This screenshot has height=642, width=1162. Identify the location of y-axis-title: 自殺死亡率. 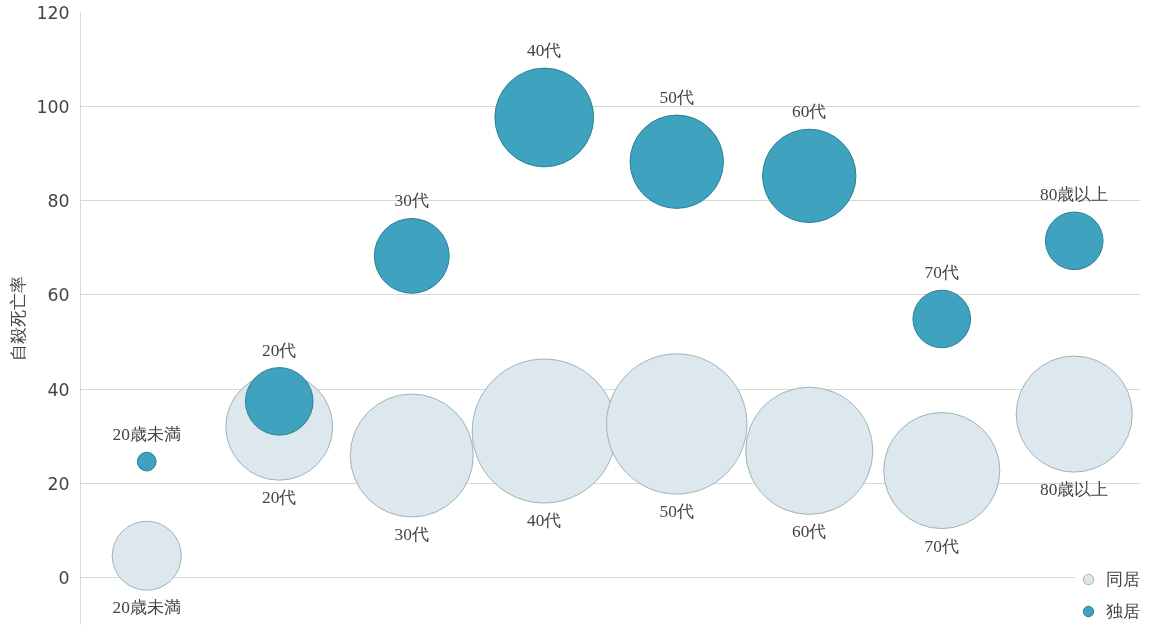
(18, 318).